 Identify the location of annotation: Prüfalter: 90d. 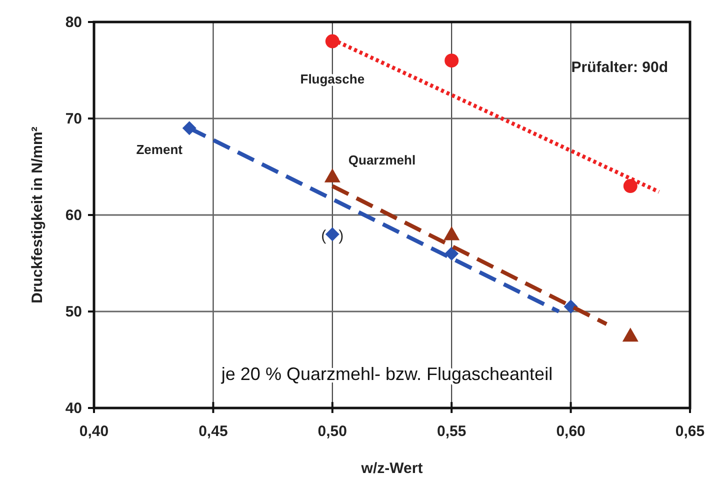
(619, 67).